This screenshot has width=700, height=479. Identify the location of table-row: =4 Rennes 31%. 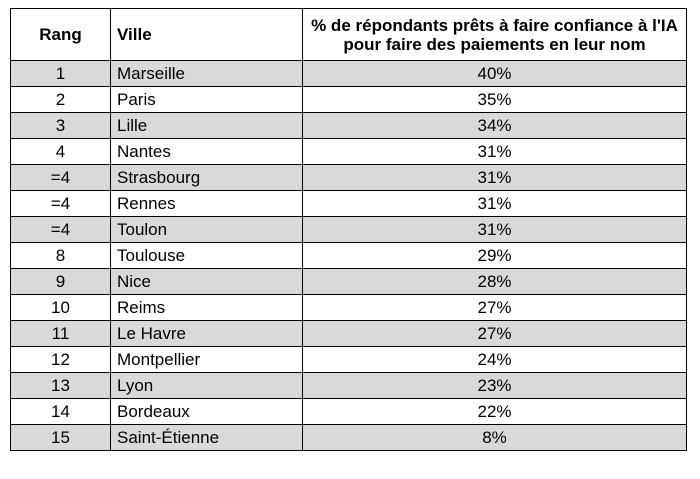
(348, 203).